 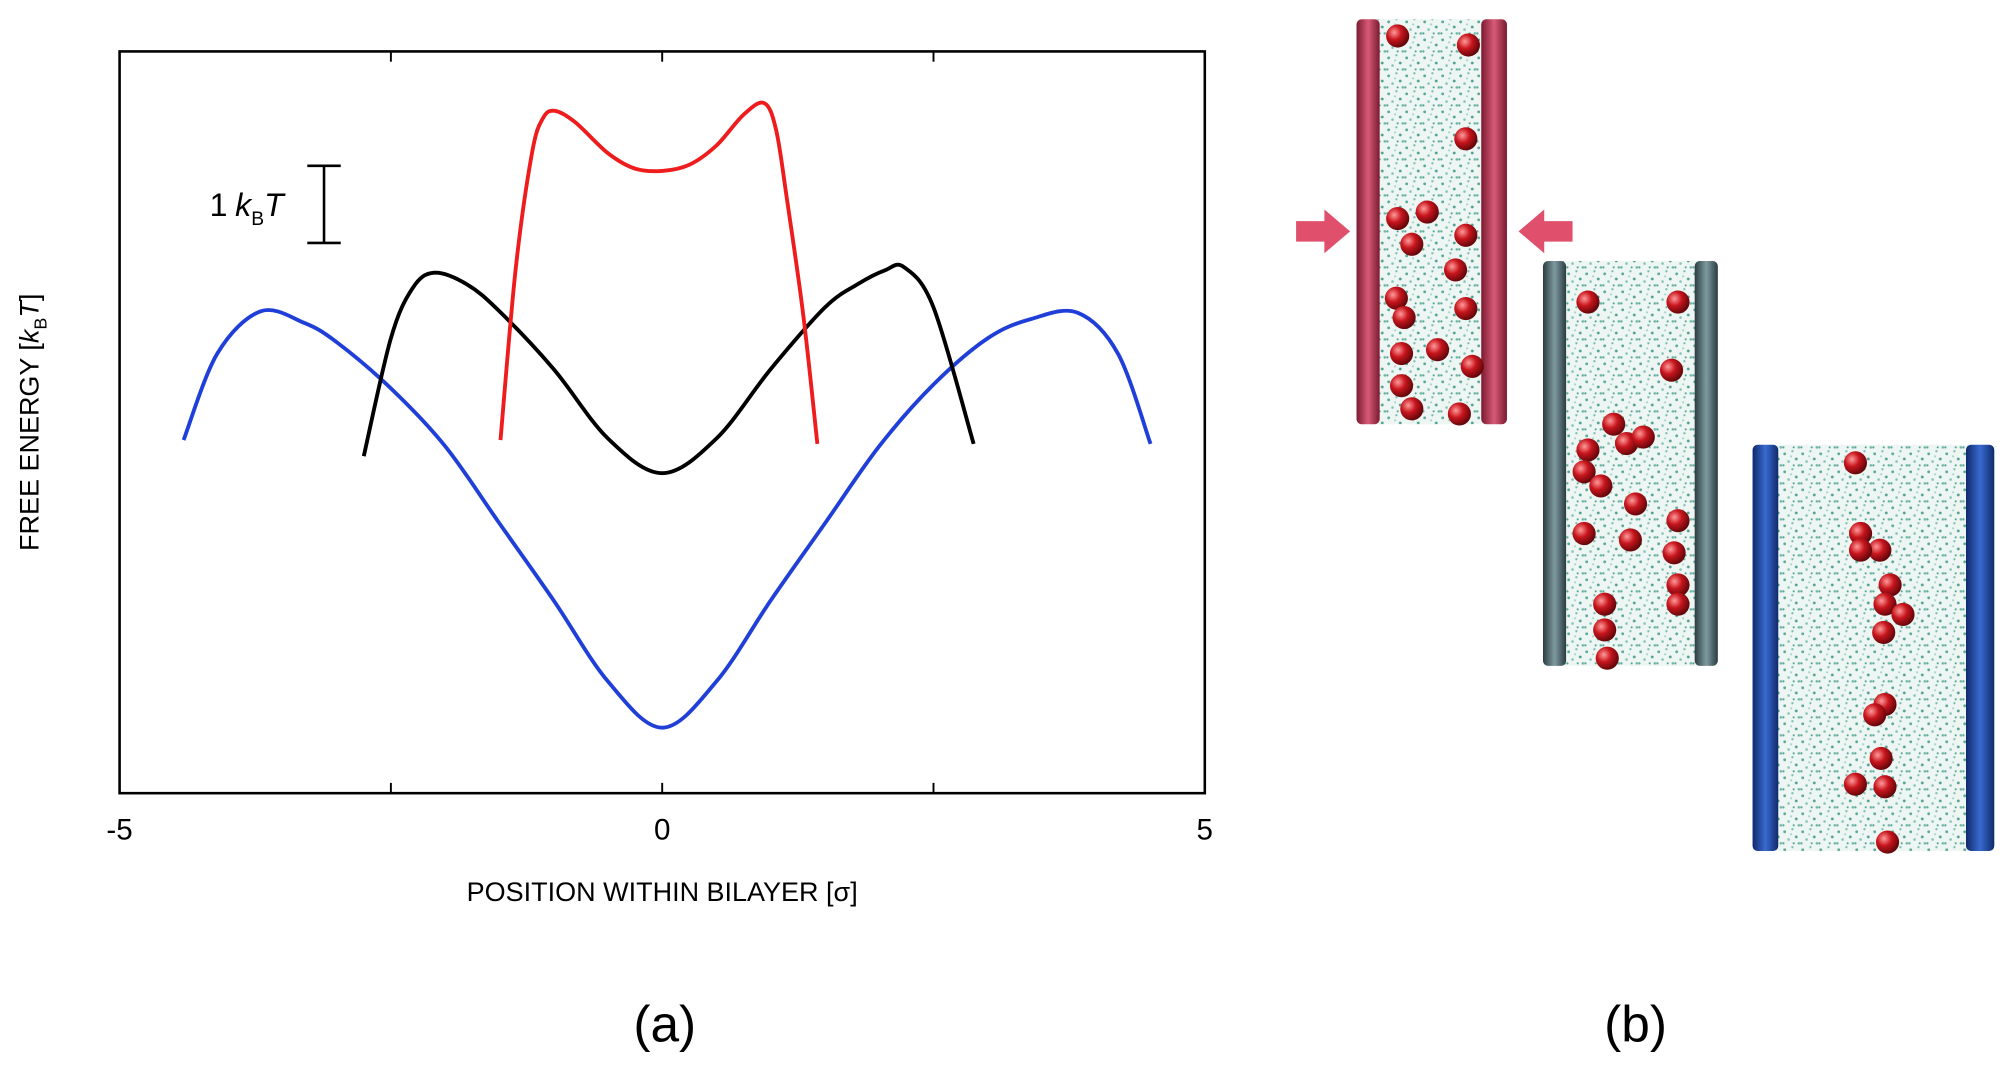 I want to click on scale-bar-label: 1 kBT, so click(x=248, y=208).